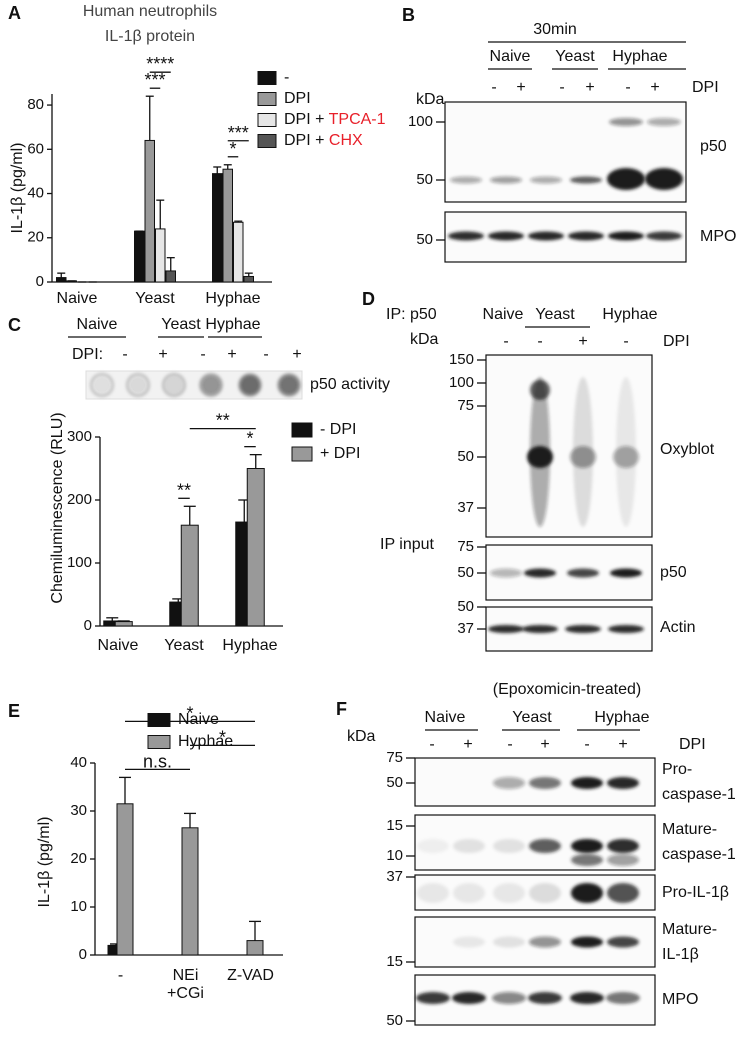 The image size is (750, 1037). What do you see at coordinates (150, 36) in the screenshot?
I see `chart-subtitle: IL-1β protein` at bounding box center [150, 36].